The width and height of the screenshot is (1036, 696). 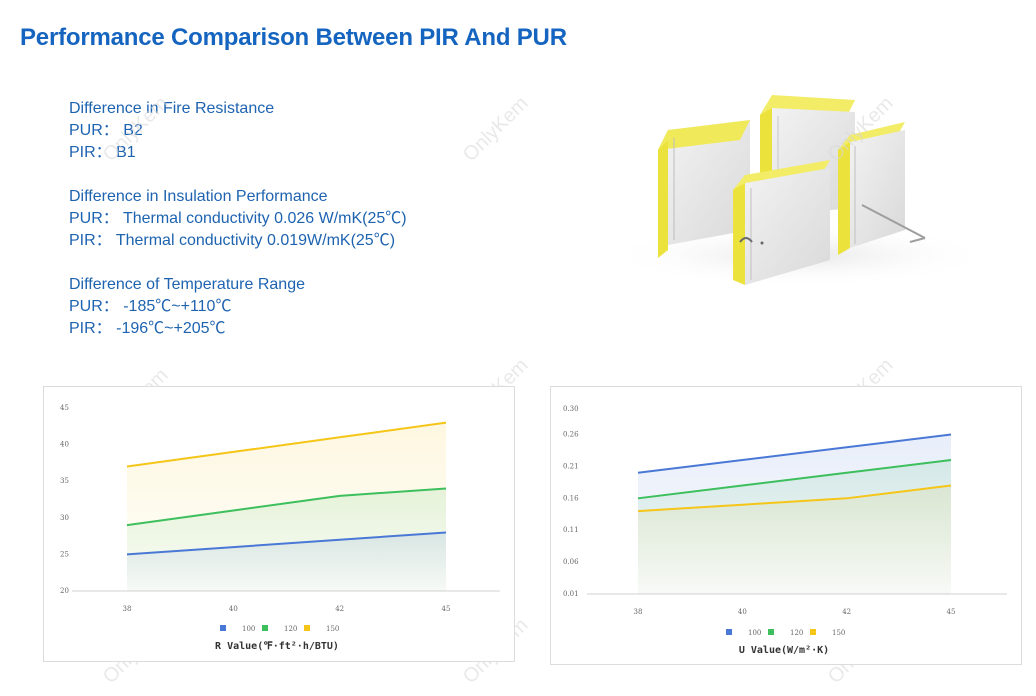 What do you see at coordinates (784, 650) in the screenshot?
I see `x-axis-label: U Value(W/m²·K)` at bounding box center [784, 650].